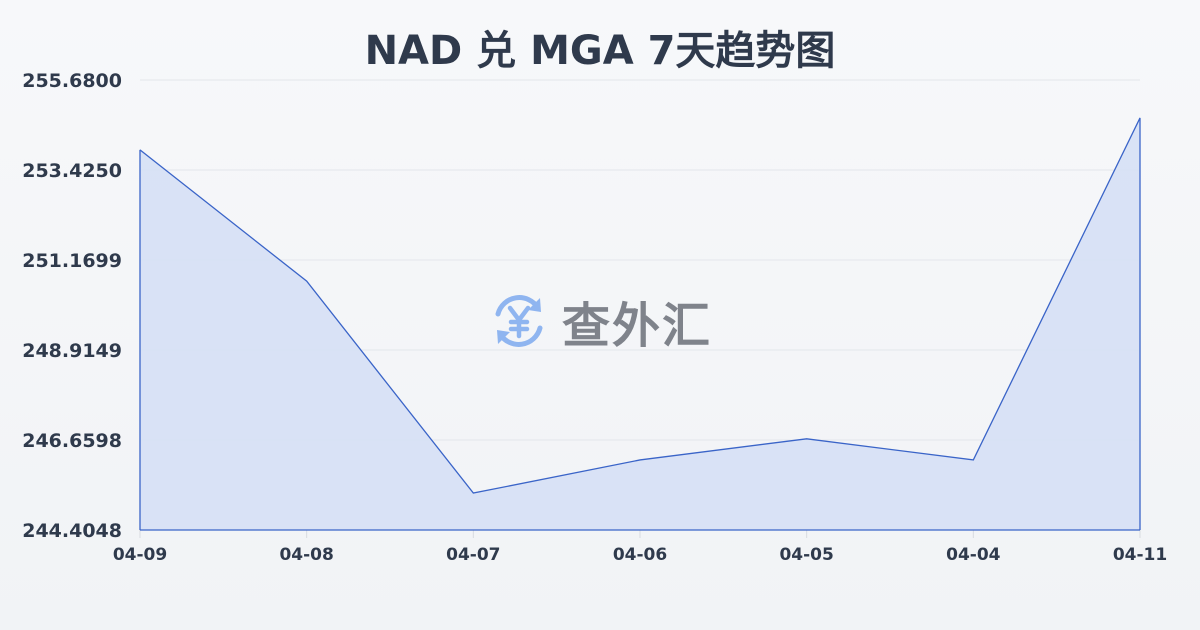  What do you see at coordinates (72, 441) in the screenshot?
I see `y-tick-label: 246.6598` at bounding box center [72, 441].